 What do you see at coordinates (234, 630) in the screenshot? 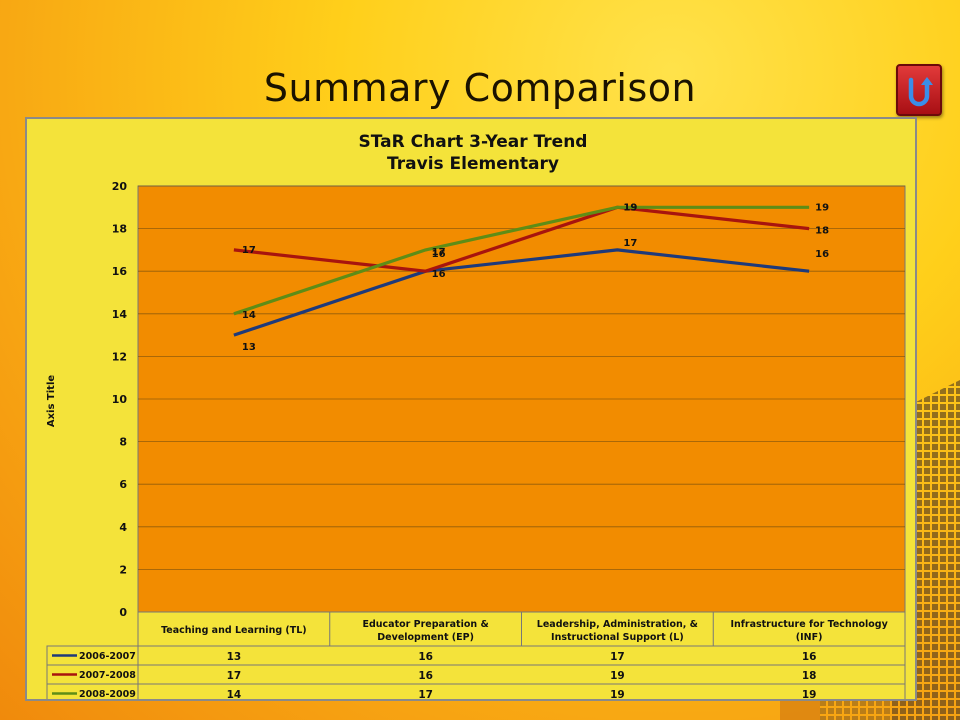
I see `x-category-label: Teaching and Learning (TL)` at bounding box center [234, 630].